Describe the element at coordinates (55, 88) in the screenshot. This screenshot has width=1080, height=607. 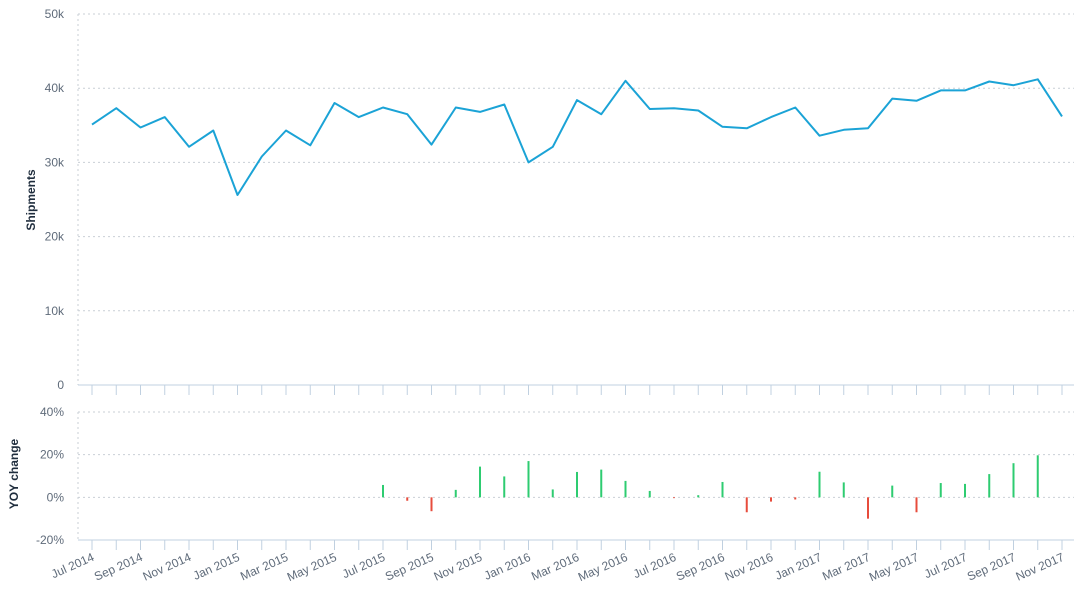
I see `y-tick-label: 40k` at that location.